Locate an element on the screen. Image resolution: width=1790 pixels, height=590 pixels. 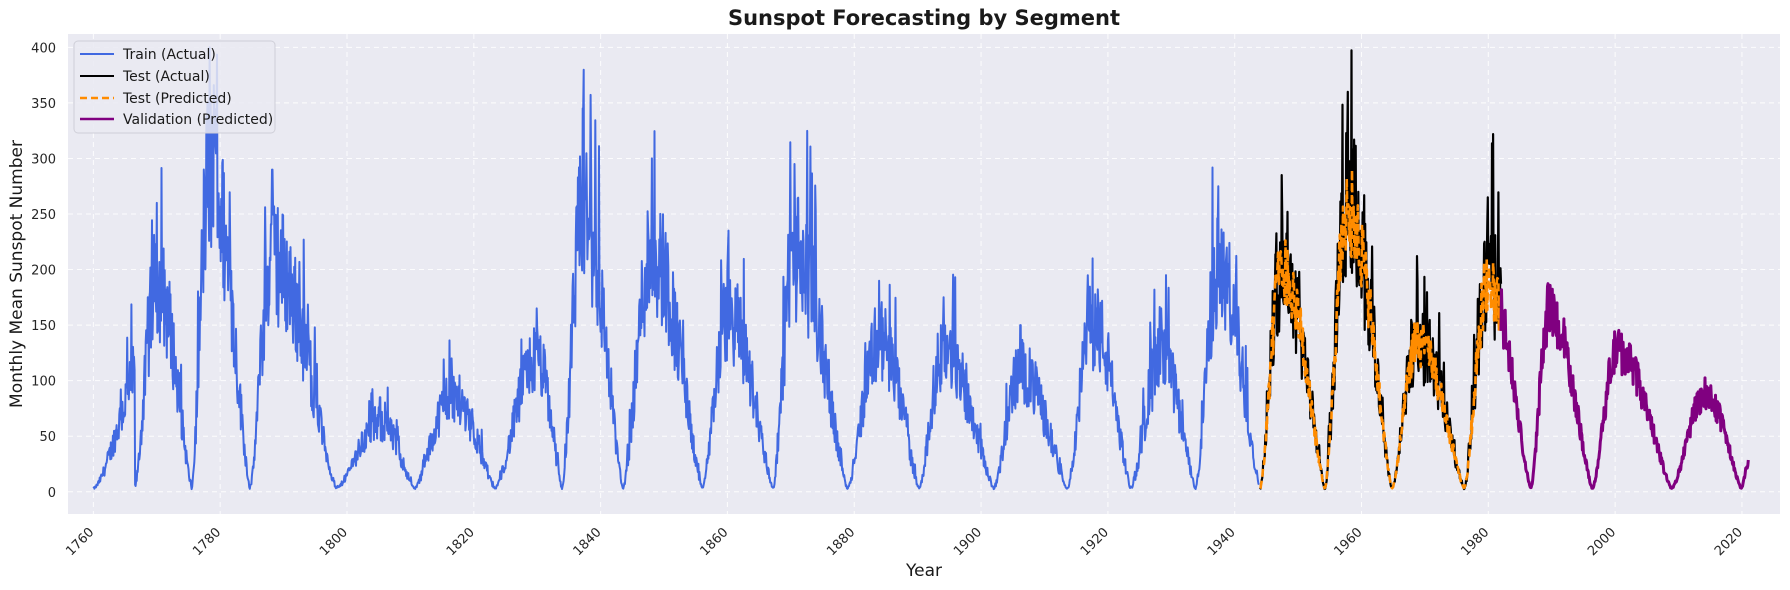
legend-label-validation: Validation (Predicted) is located at coordinates (198, 120).